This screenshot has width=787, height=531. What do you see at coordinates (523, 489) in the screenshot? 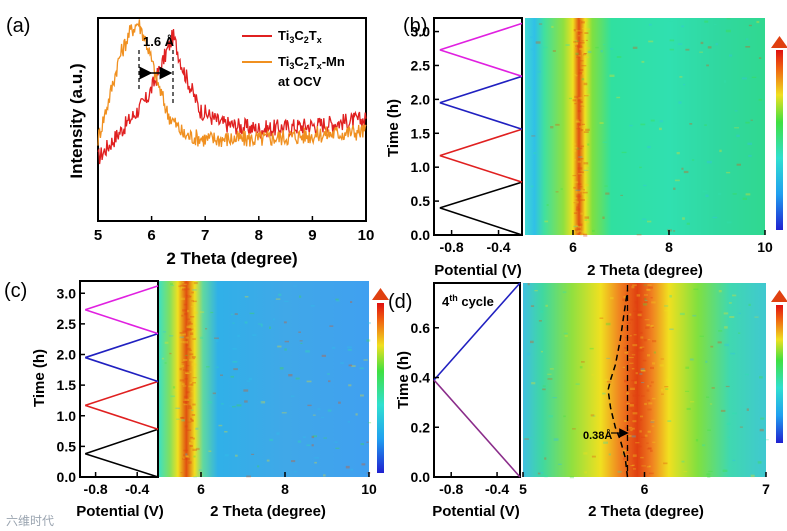
I see `x-tick-label: 5` at bounding box center [523, 489].